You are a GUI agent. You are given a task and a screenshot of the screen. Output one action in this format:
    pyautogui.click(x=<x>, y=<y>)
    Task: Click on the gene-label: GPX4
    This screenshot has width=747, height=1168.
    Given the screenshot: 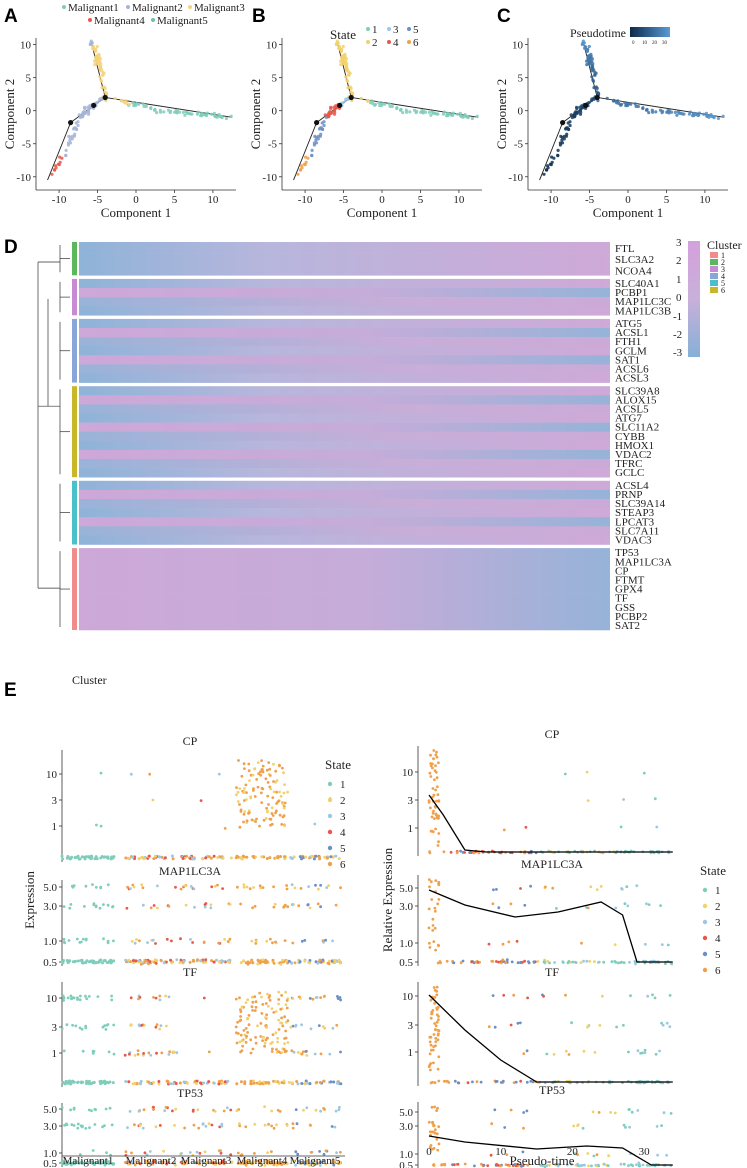 What is the action you would take?
    pyautogui.click(x=629, y=590)
    